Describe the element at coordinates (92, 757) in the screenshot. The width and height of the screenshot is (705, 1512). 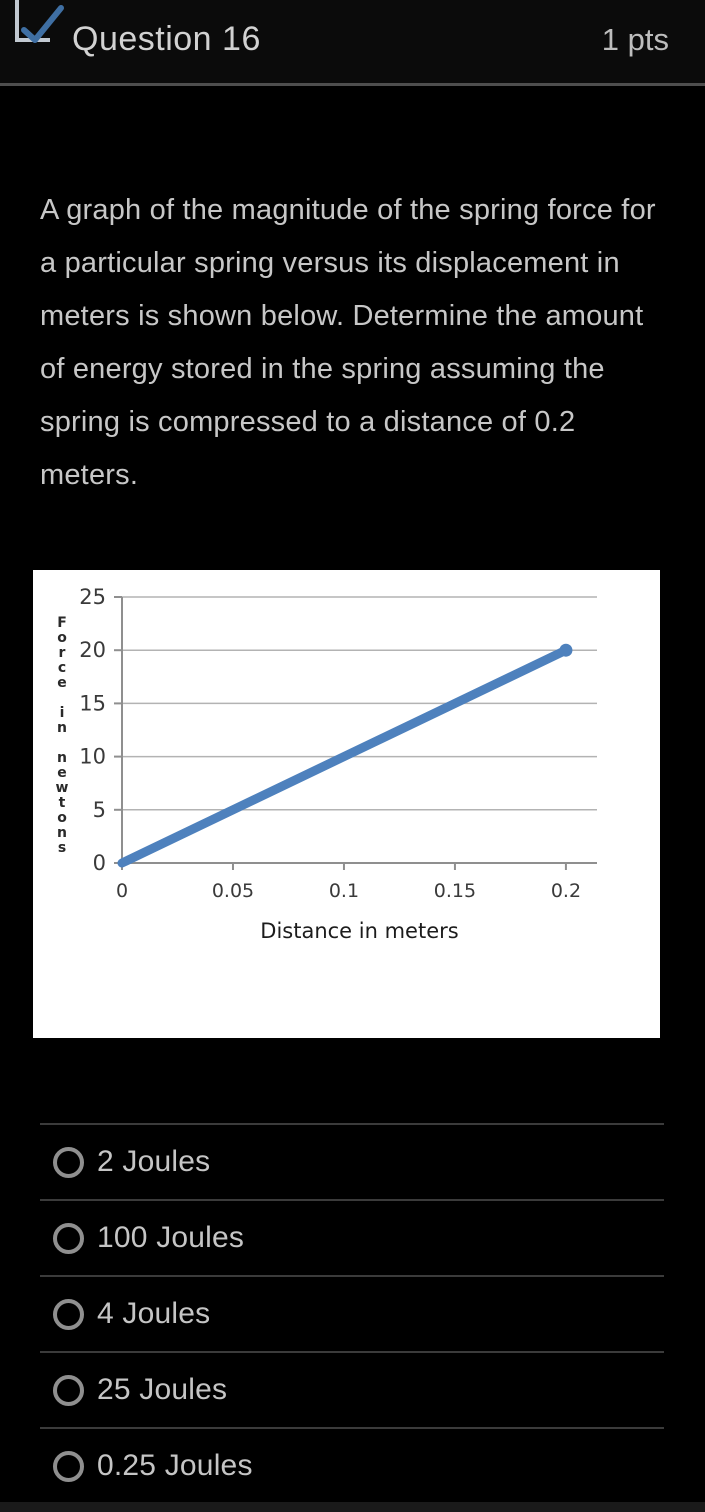
I see `svg-text: 10` at that location.